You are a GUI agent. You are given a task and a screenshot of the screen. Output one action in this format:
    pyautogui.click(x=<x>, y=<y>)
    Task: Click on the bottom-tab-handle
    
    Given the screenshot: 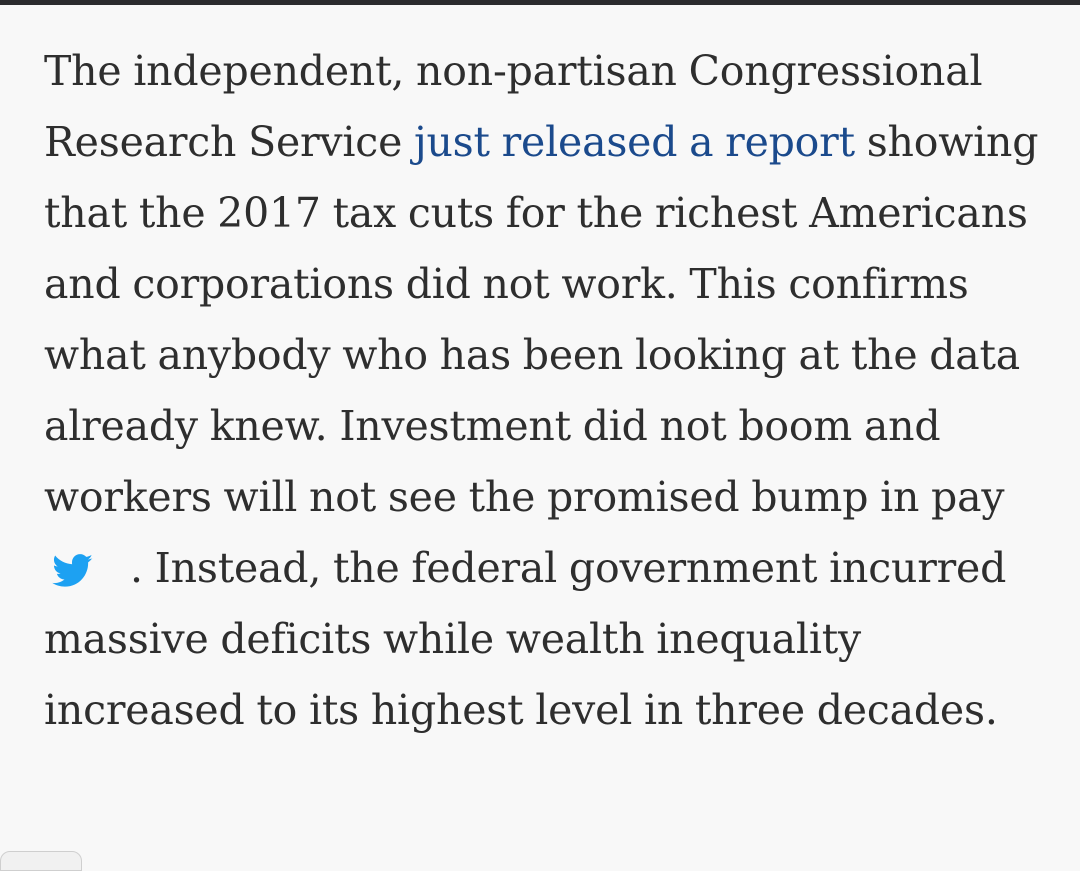 What is the action you would take?
    pyautogui.click(x=41, y=861)
    